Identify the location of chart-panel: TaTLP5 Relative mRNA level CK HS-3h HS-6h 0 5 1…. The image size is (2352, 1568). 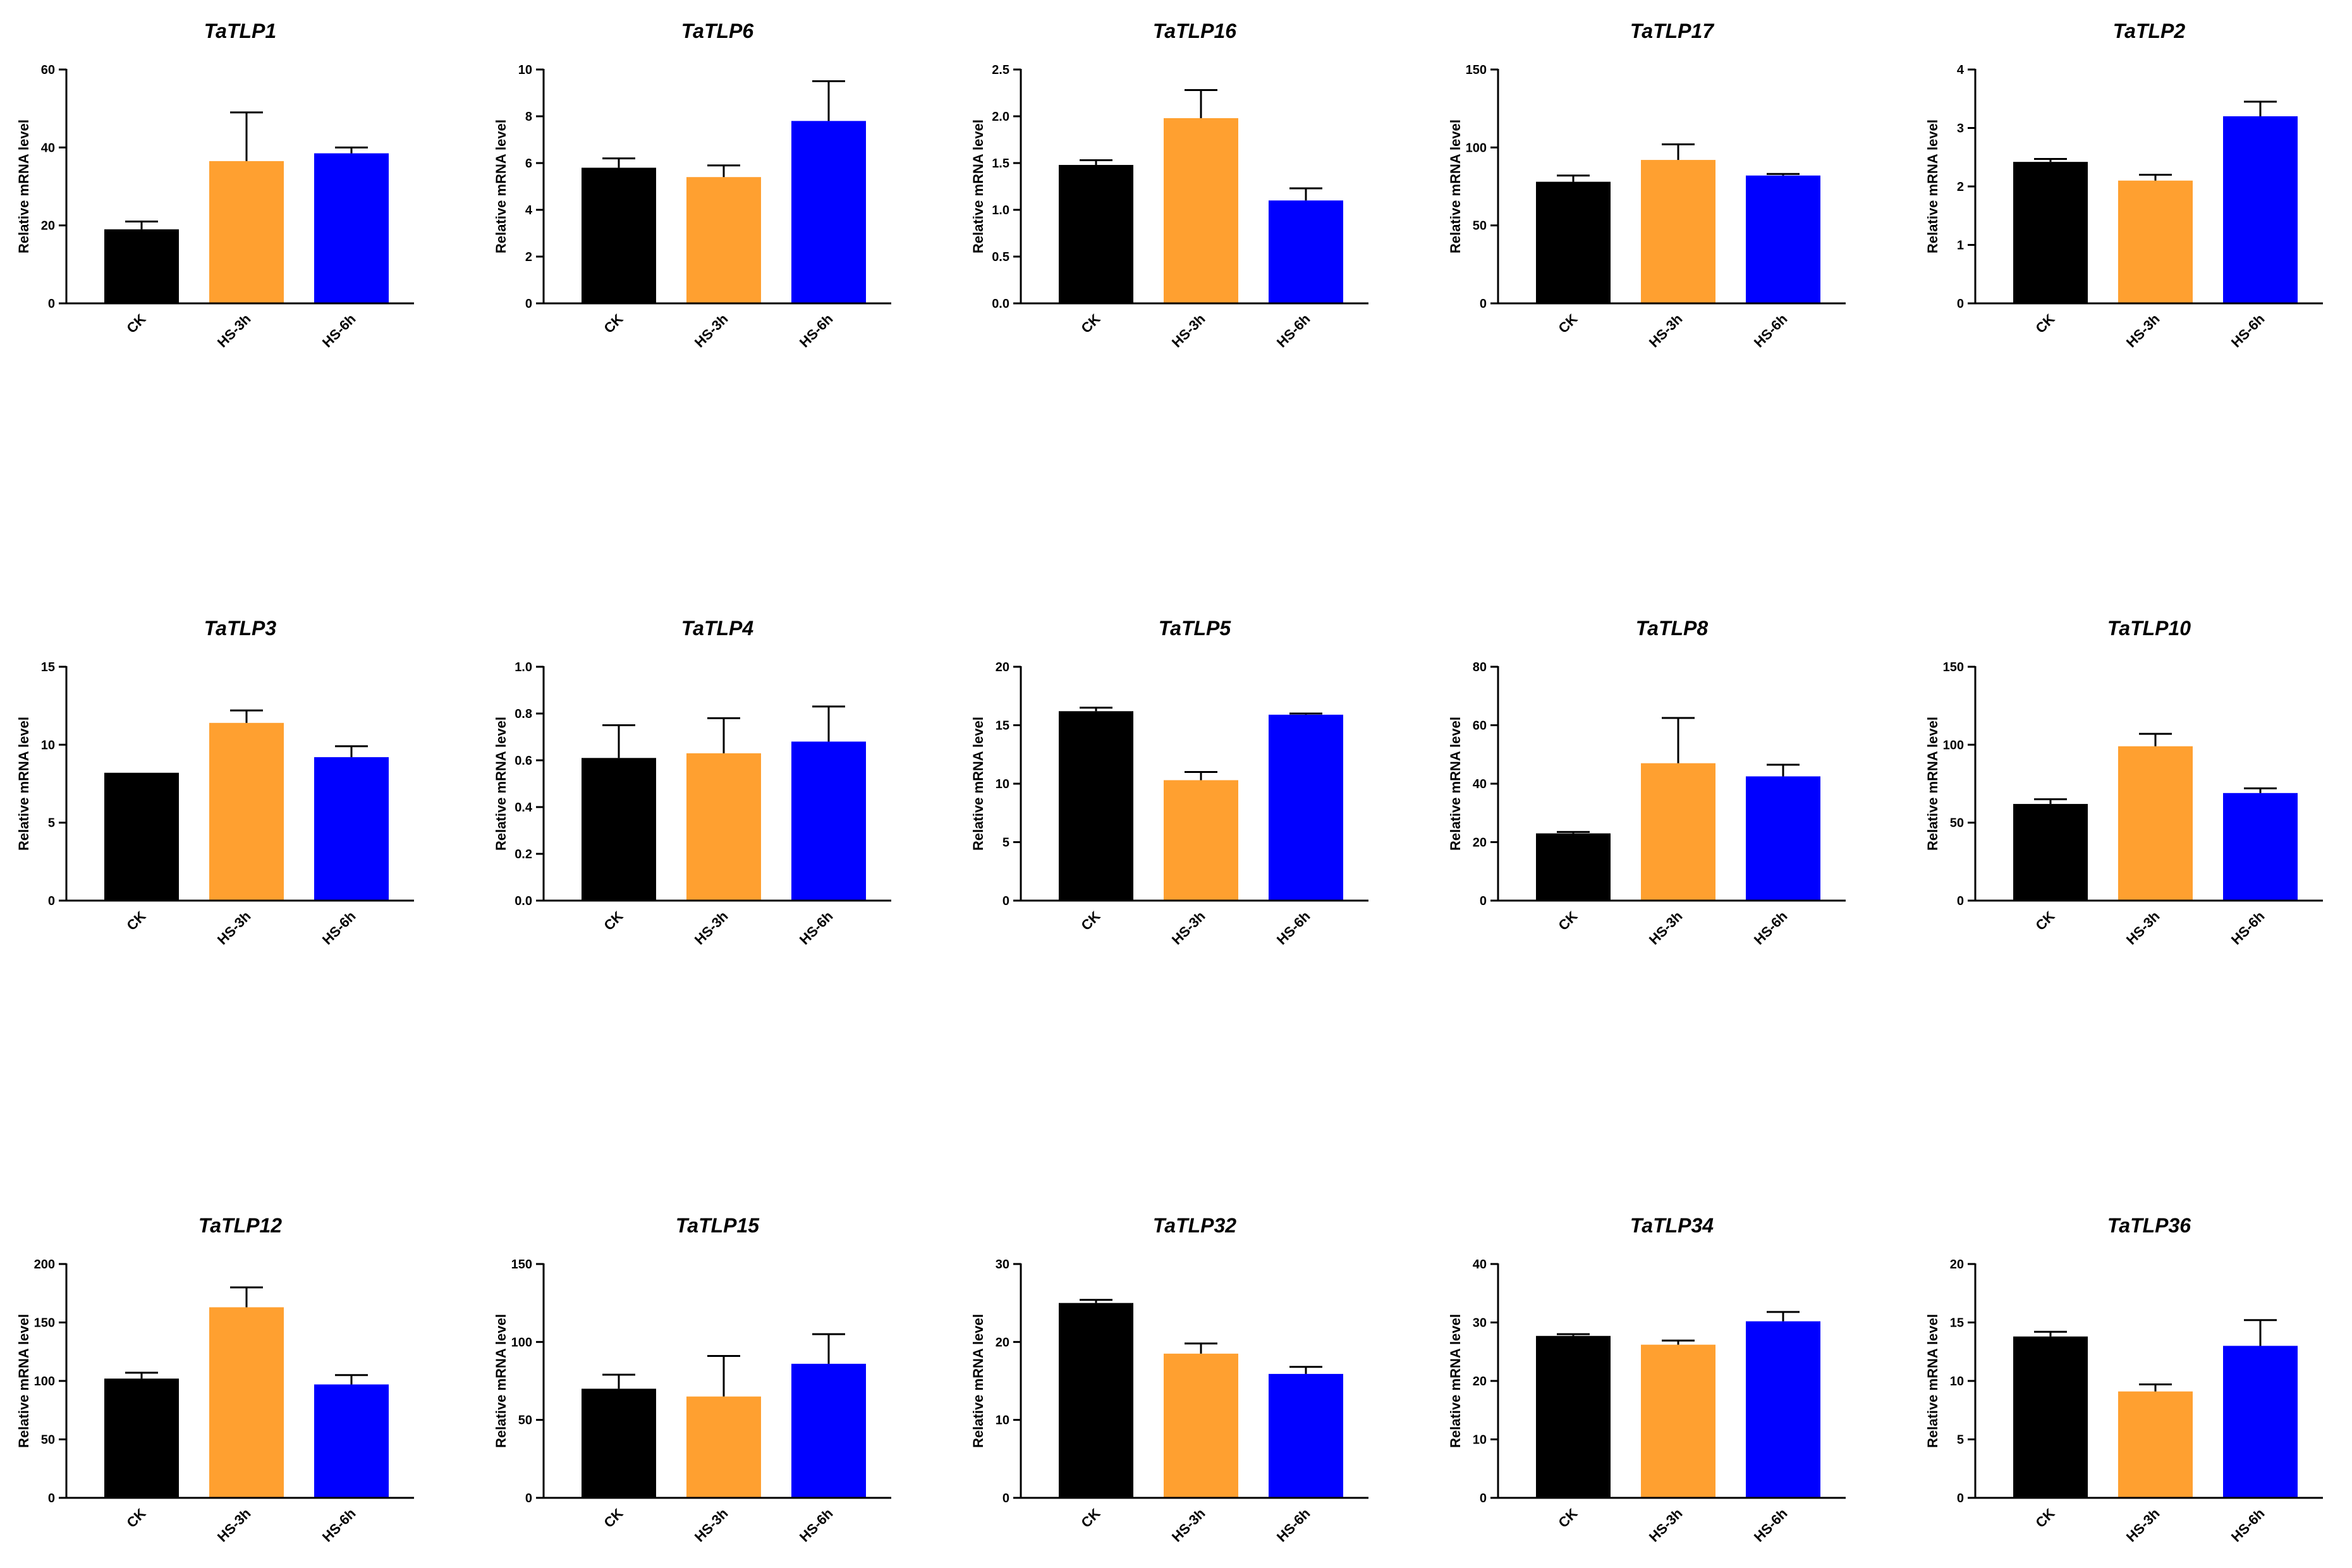
(1169, 782).